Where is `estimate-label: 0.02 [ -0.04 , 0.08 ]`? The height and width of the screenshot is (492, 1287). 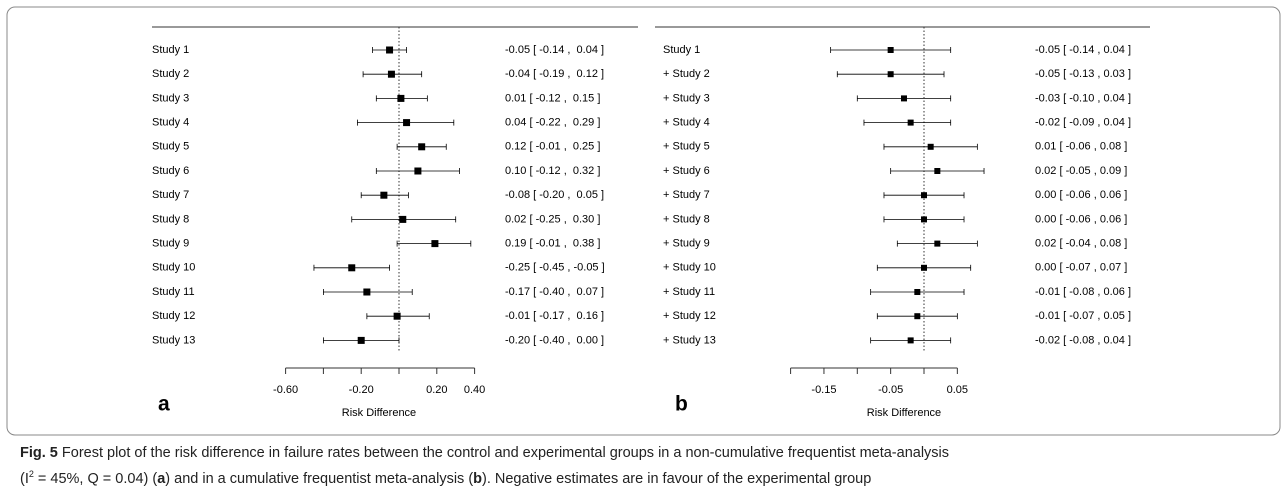
estimate-label: 0.02 [ -0.04 , 0.08 ] is located at coordinates (1081, 244).